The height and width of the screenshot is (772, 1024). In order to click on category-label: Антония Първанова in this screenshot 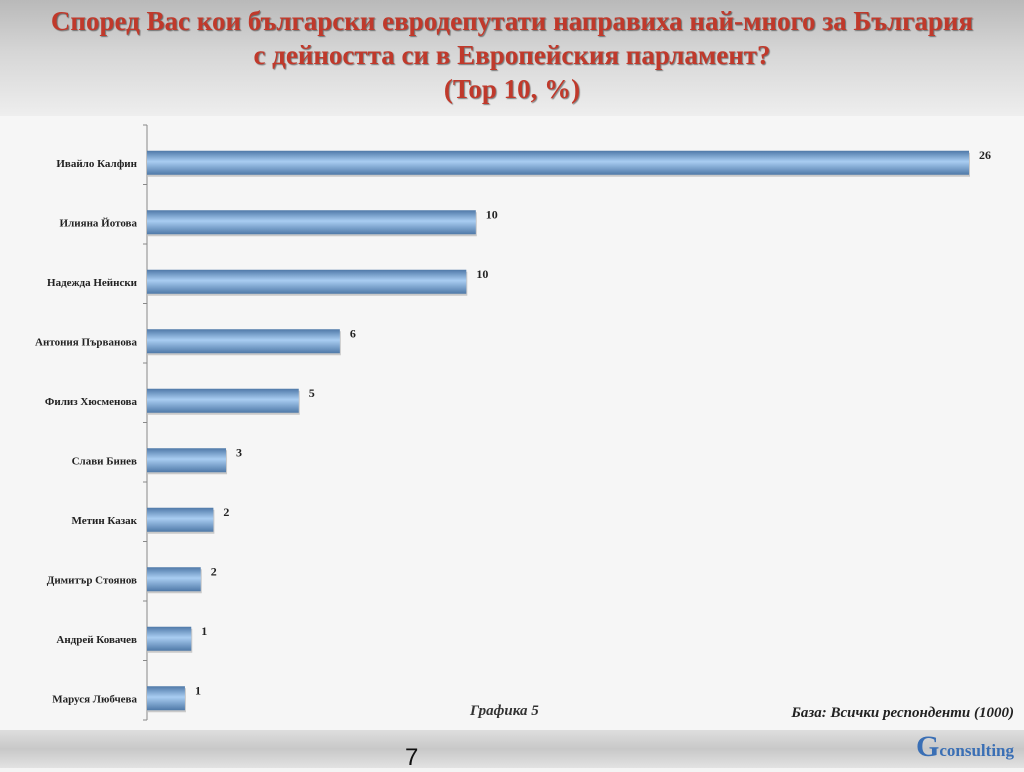, I will do `click(86, 342)`.